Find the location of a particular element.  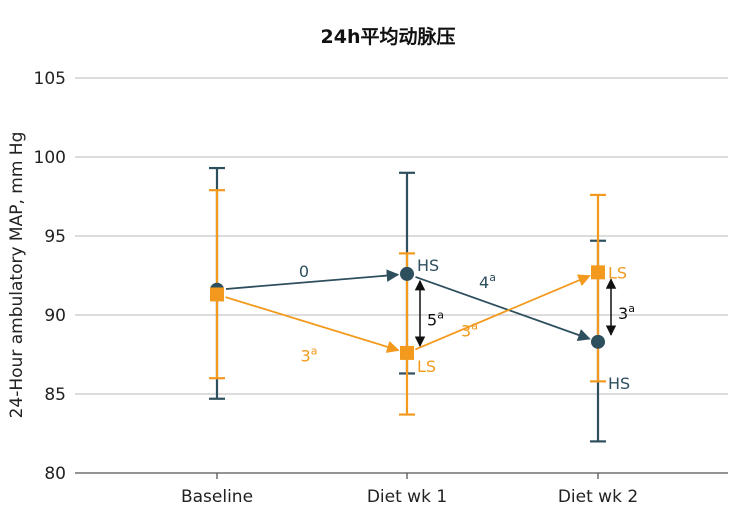

x-tick-labels: Baseline Diet wk 1 Diet wk 2 is located at coordinates (409, 490).